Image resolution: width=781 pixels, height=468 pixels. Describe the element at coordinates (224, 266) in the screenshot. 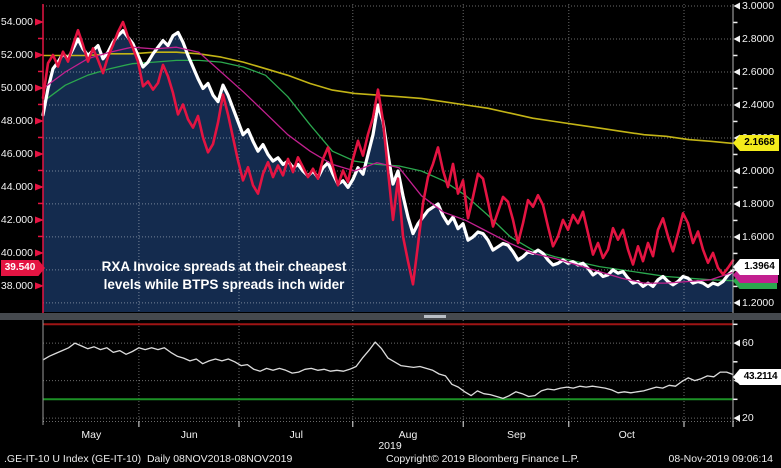

I see `annotation-line1: RXA Invoice spreads at their cheapest` at that location.